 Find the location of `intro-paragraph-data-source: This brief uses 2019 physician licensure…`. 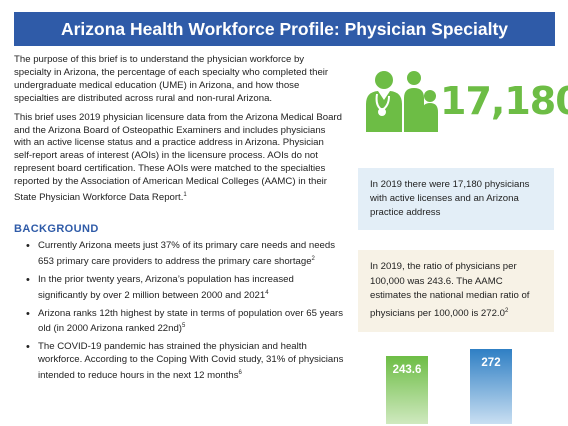

intro-paragraph-data-source: This brief uses 2019 physician licensure… is located at coordinates (179, 159).